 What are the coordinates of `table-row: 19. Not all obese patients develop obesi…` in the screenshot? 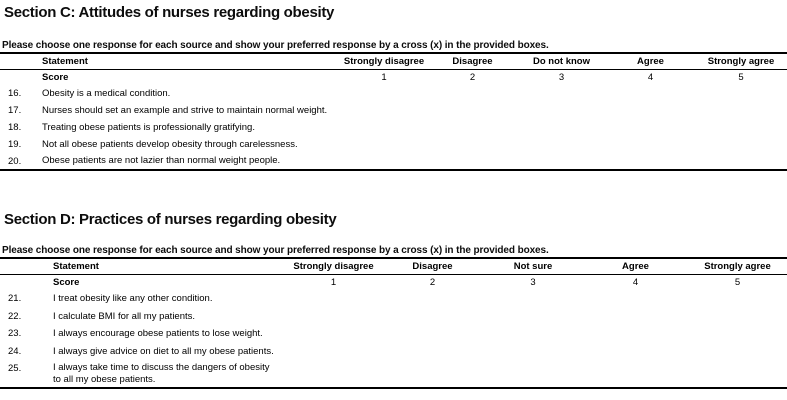 It's located at (393, 144).